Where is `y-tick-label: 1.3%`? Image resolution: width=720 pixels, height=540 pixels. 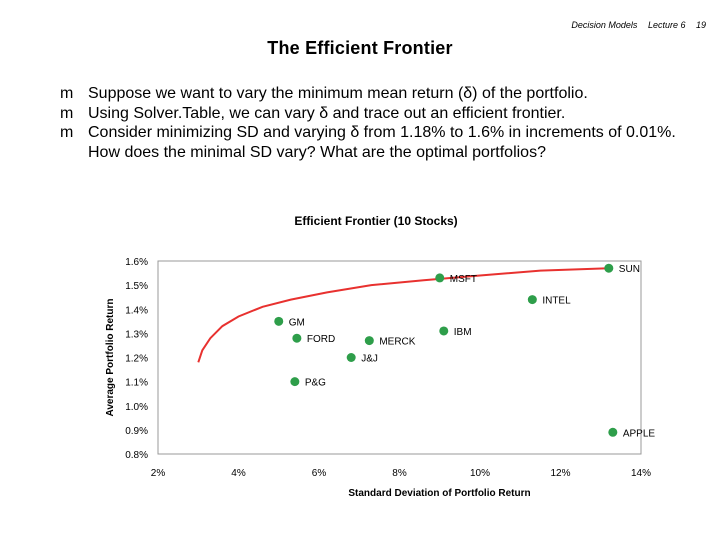
y-tick-label: 1.3% is located at coordinates (136, 334).